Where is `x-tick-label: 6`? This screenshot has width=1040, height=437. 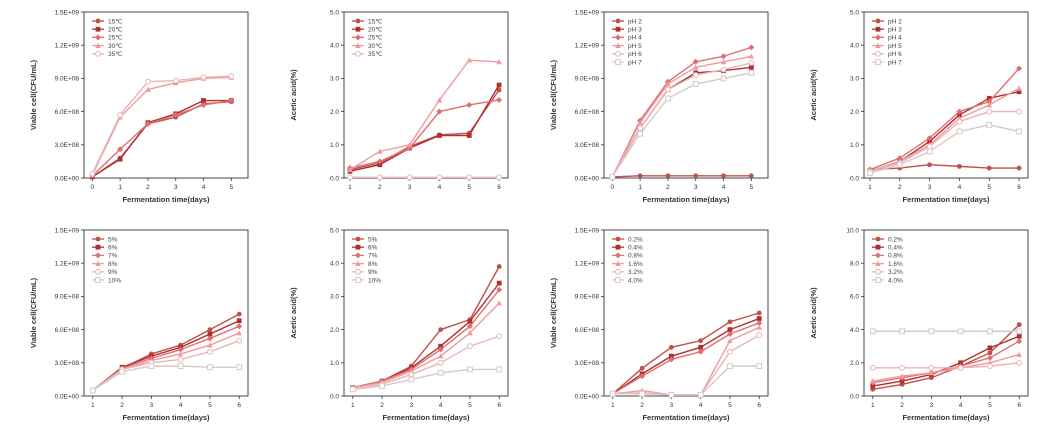 x-tick-label: 6 is located at coordinates (499, 187).